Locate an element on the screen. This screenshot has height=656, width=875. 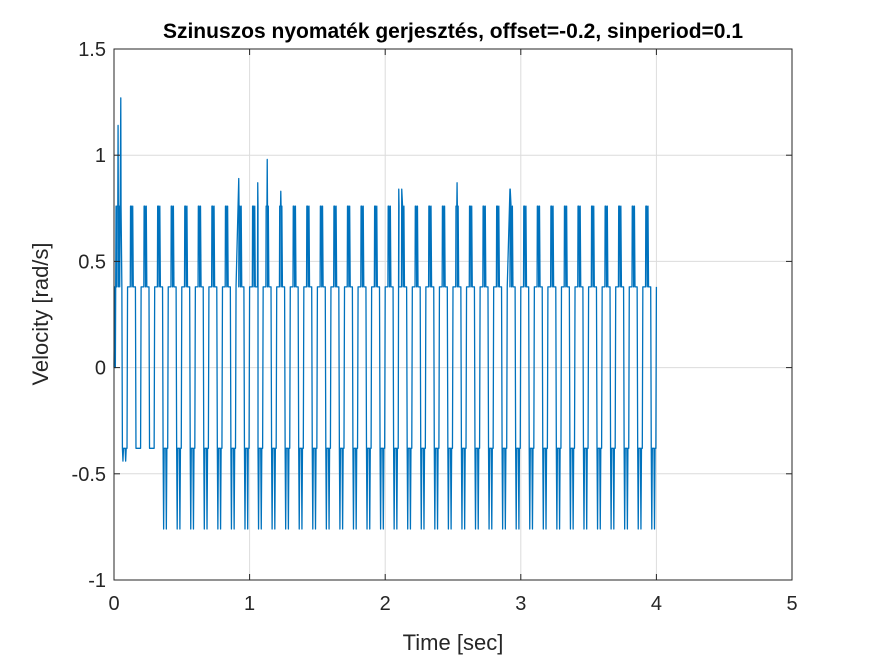
y-axis-label: Velocity [rad/s] is located at coordinates (40, 313).